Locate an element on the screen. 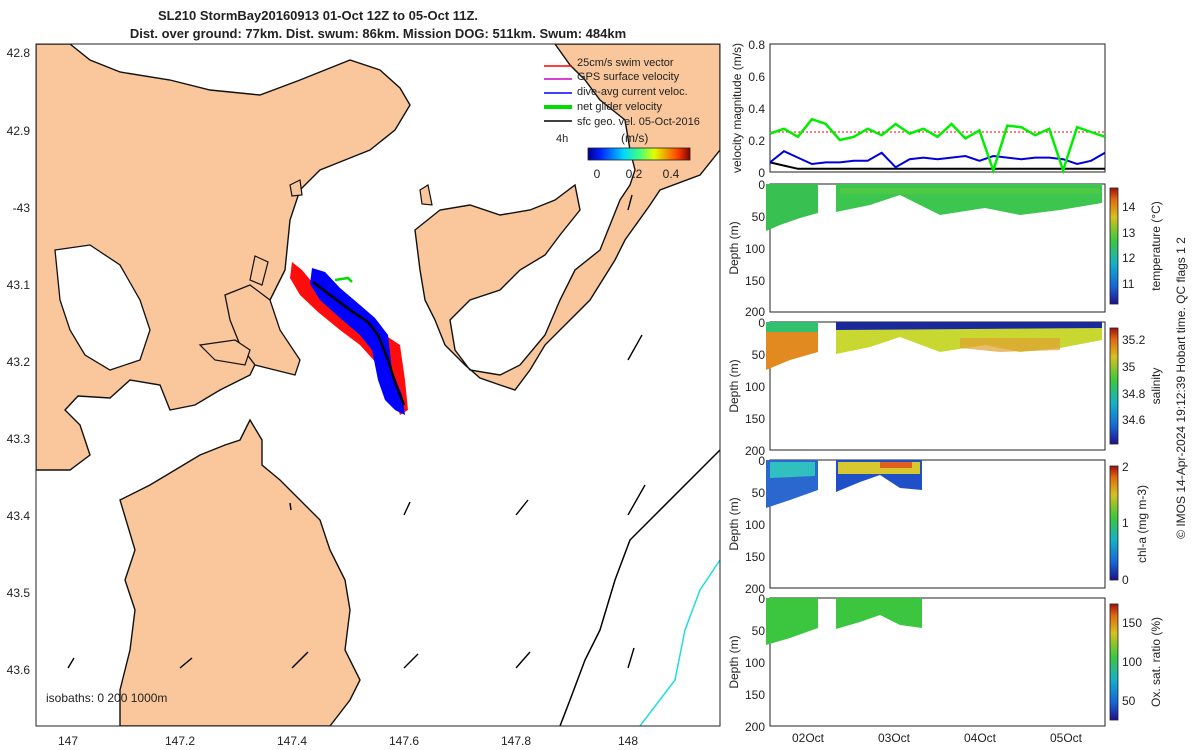  lat-tick: -43 is located at coordinates (22, 208).